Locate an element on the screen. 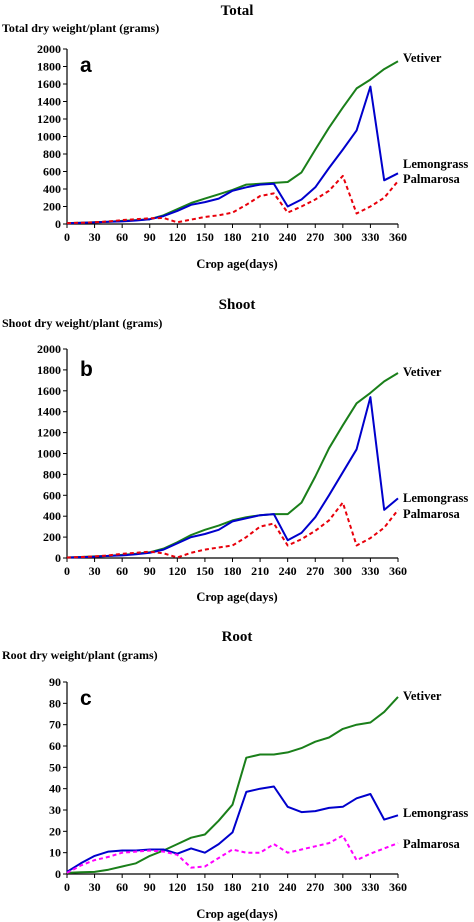  chart-title: Root is located at coordinates (237, 637).